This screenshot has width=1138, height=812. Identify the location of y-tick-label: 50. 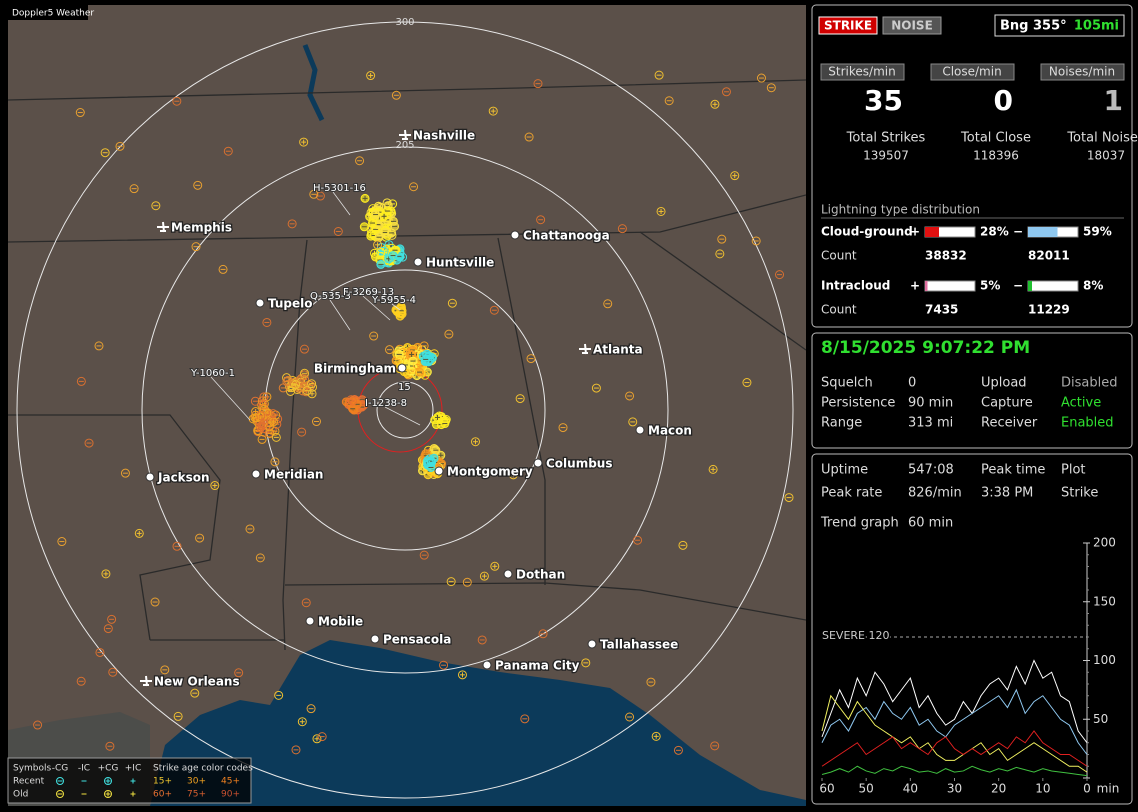
(1100, 719).